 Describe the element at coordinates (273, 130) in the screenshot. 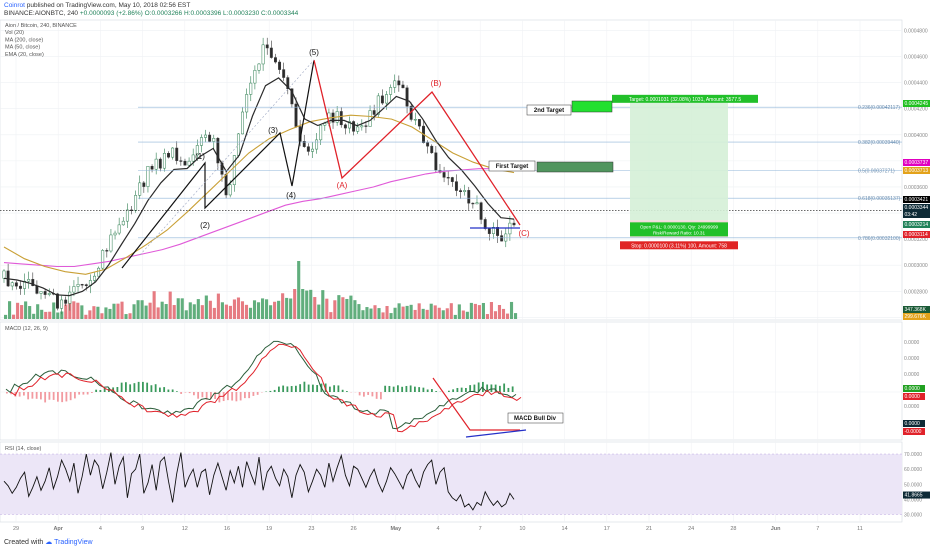

I see `wave-label: (3)` at that location.